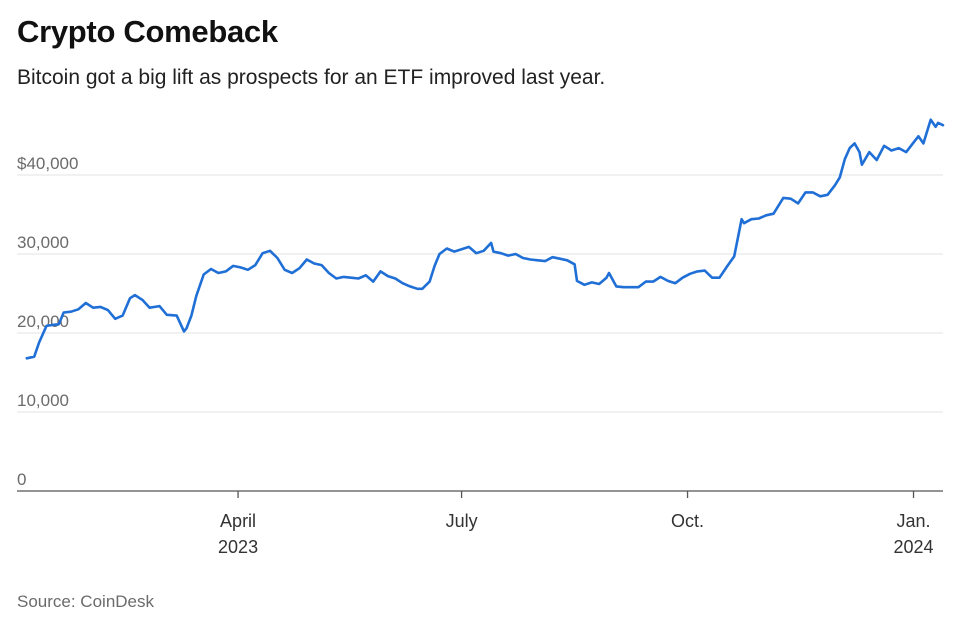  What do you see at coordinates (238, 547) in the screenshot?
I see `x-tick-year-label: 2023` at bounding box center [238, 547].